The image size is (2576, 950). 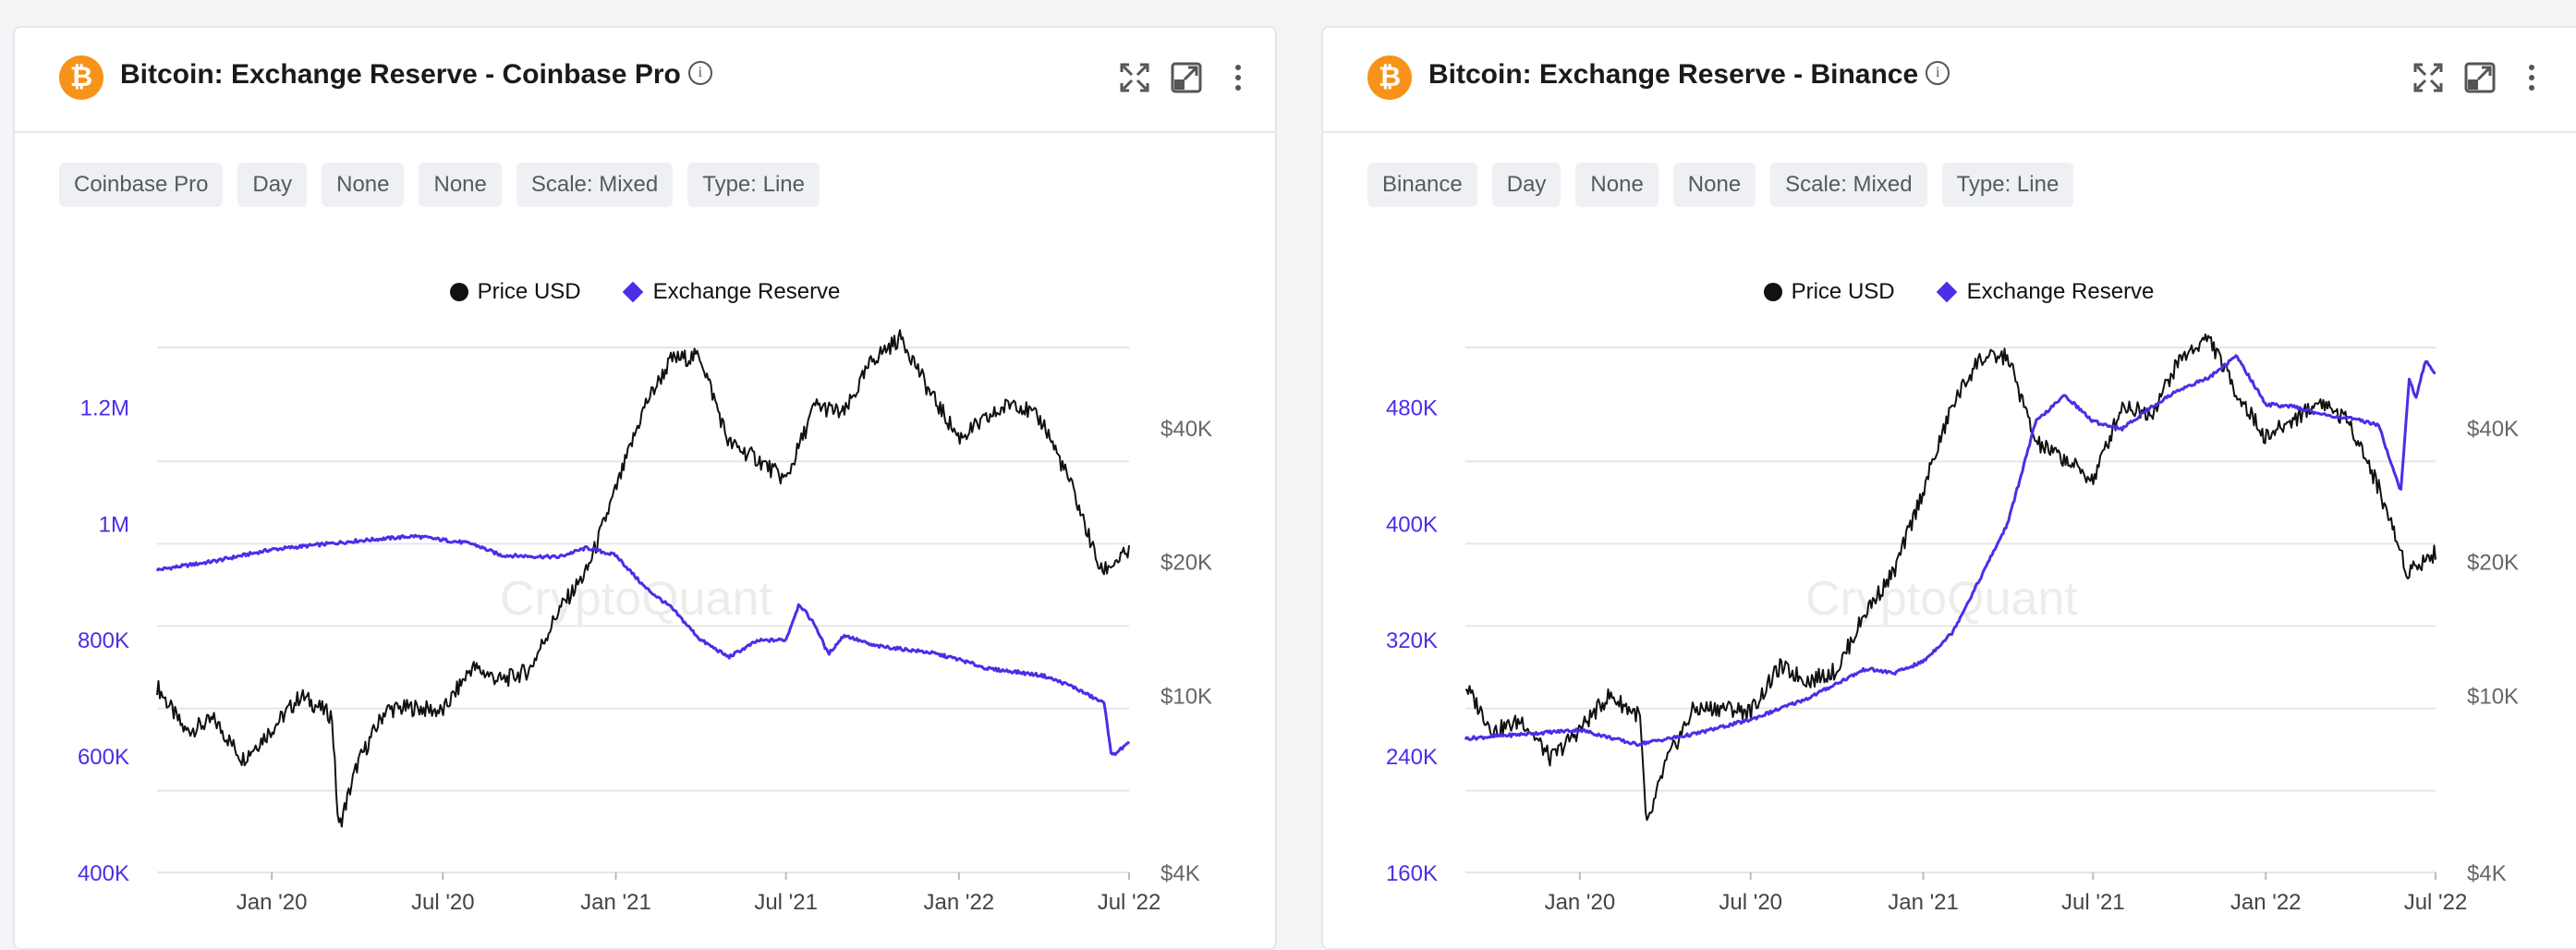 I want to click on y-left-tick-label: 160K, so click(x=1412, y=873).